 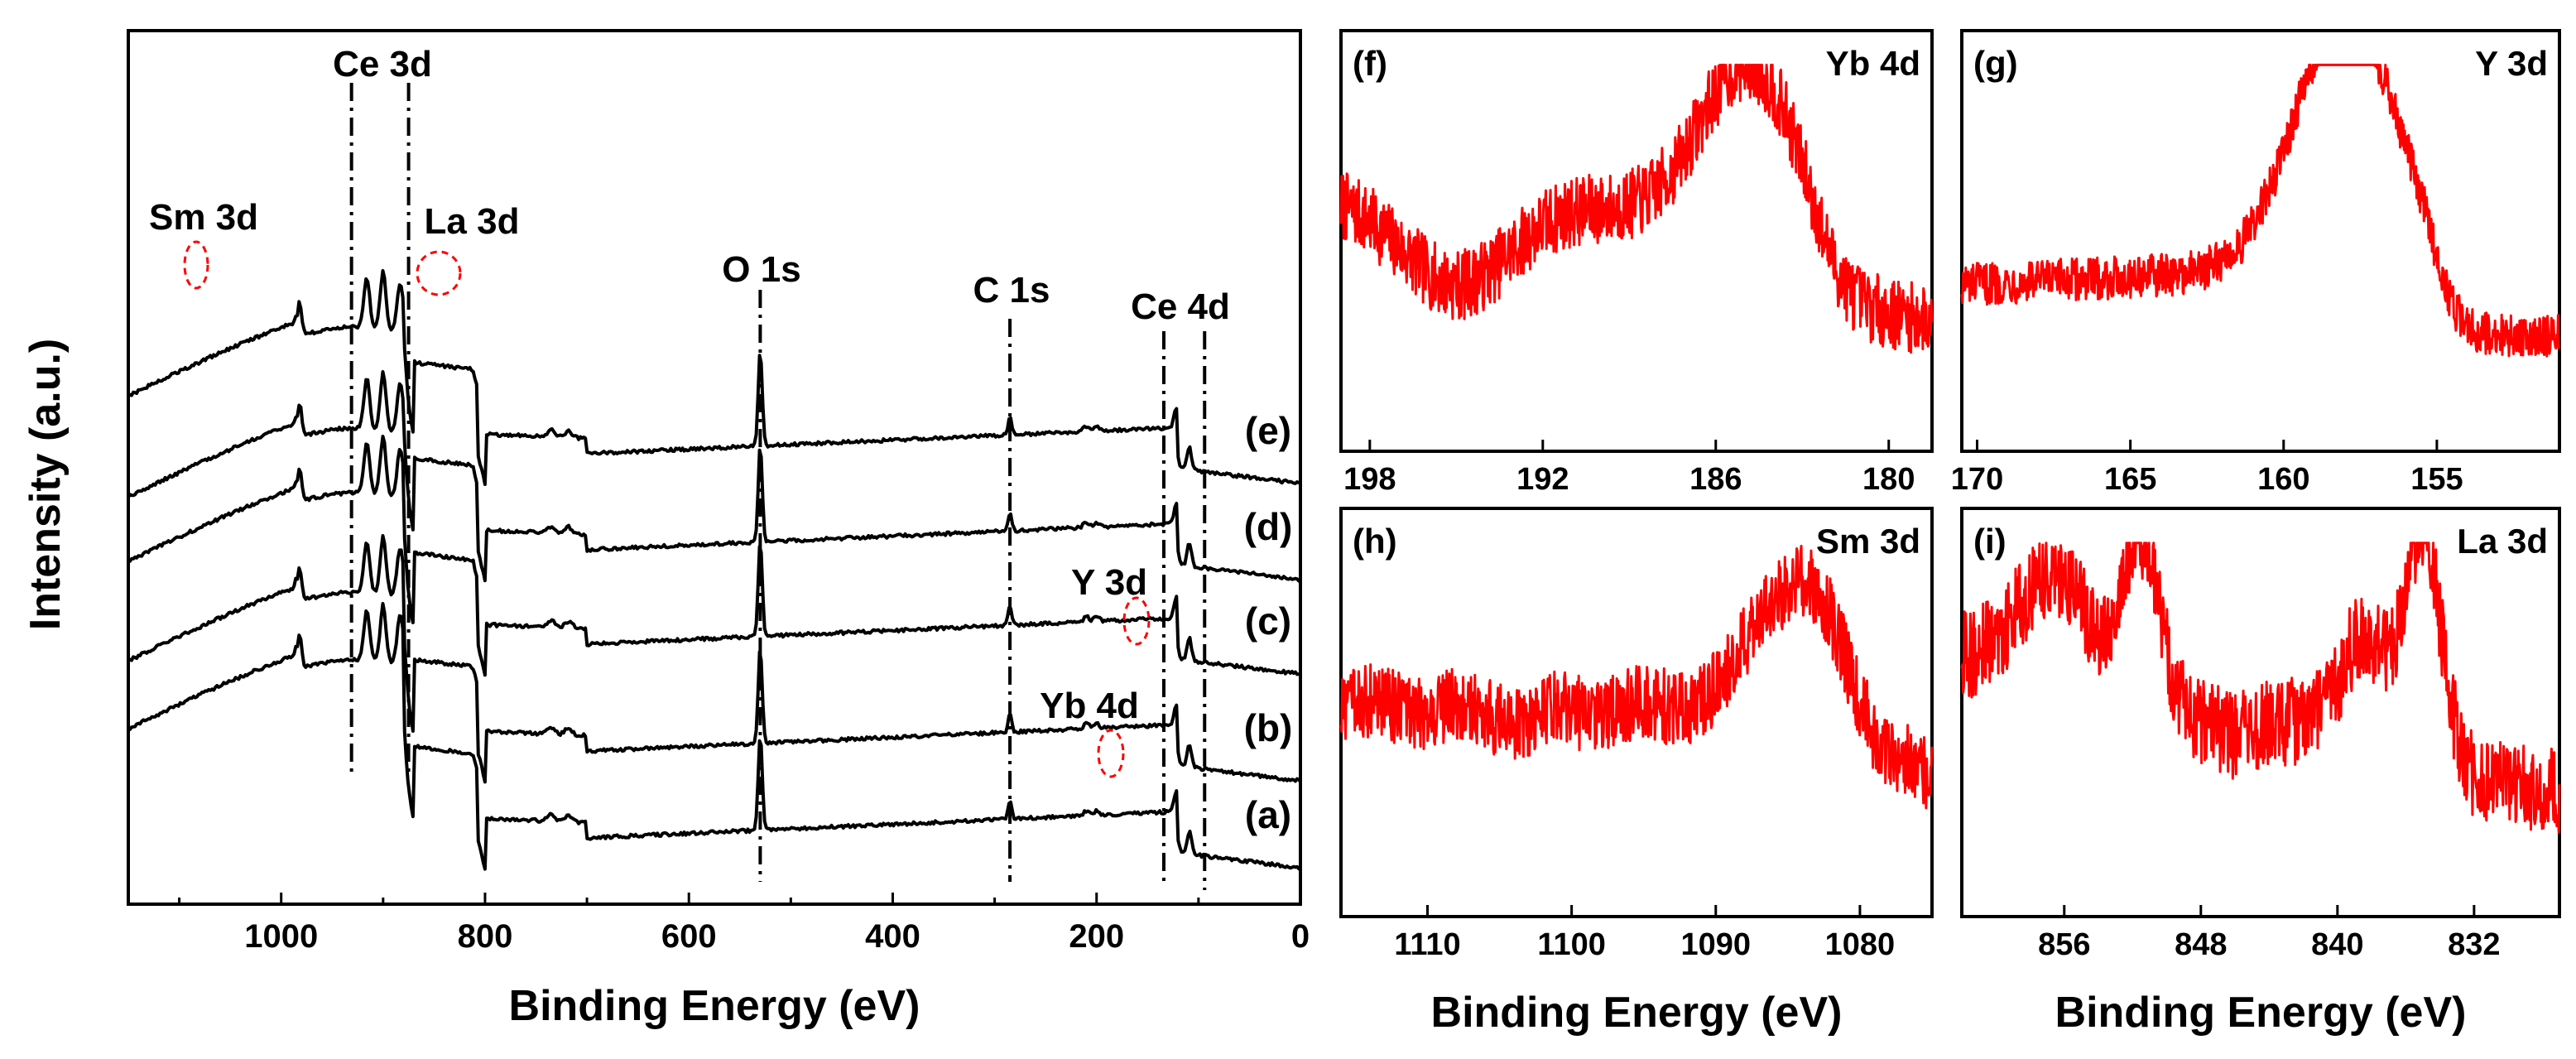 I want to click on panel-label: (h), so click(x=1375, y=541).